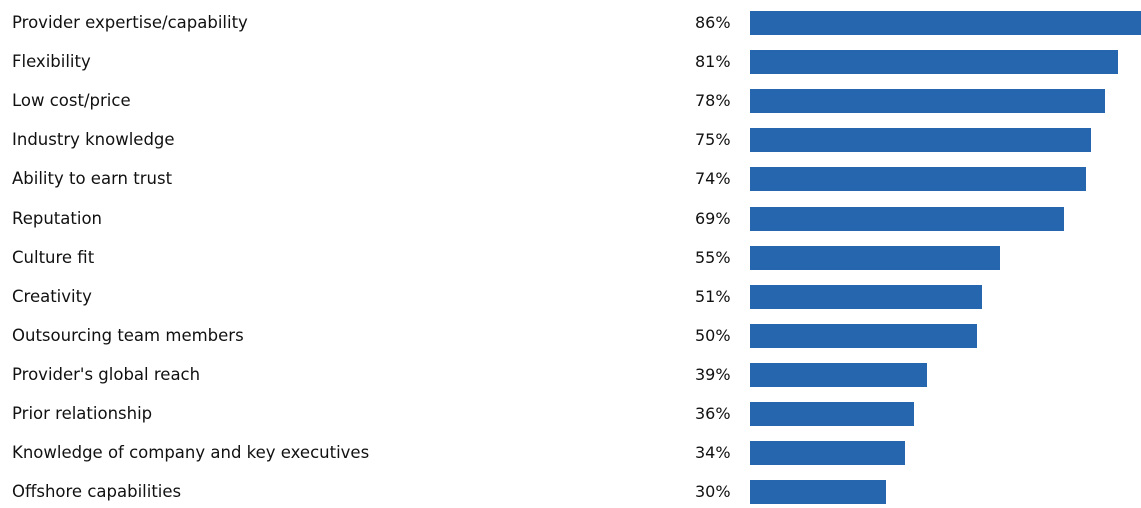 This screenshot has height=508, width=1141. What do you see at coordinates (713, 101) in the screenshot?
I see `value-label: 78%` at bounding box center [713, 101].